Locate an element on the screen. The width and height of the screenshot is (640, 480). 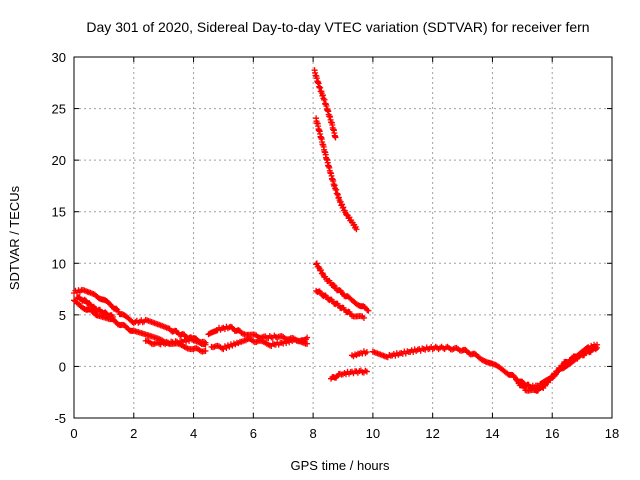
x-tick-label: 14 is located at coordinates (492, 433).